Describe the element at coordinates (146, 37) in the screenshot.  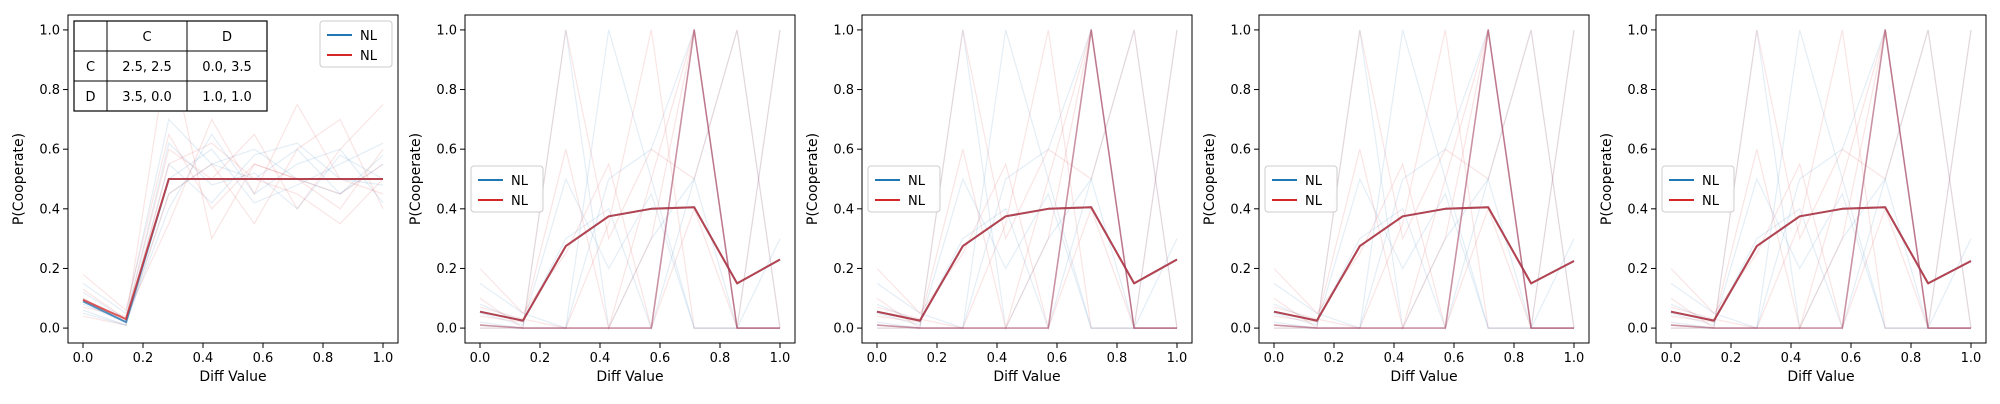
I see `payoff-table-header: C` at that location.